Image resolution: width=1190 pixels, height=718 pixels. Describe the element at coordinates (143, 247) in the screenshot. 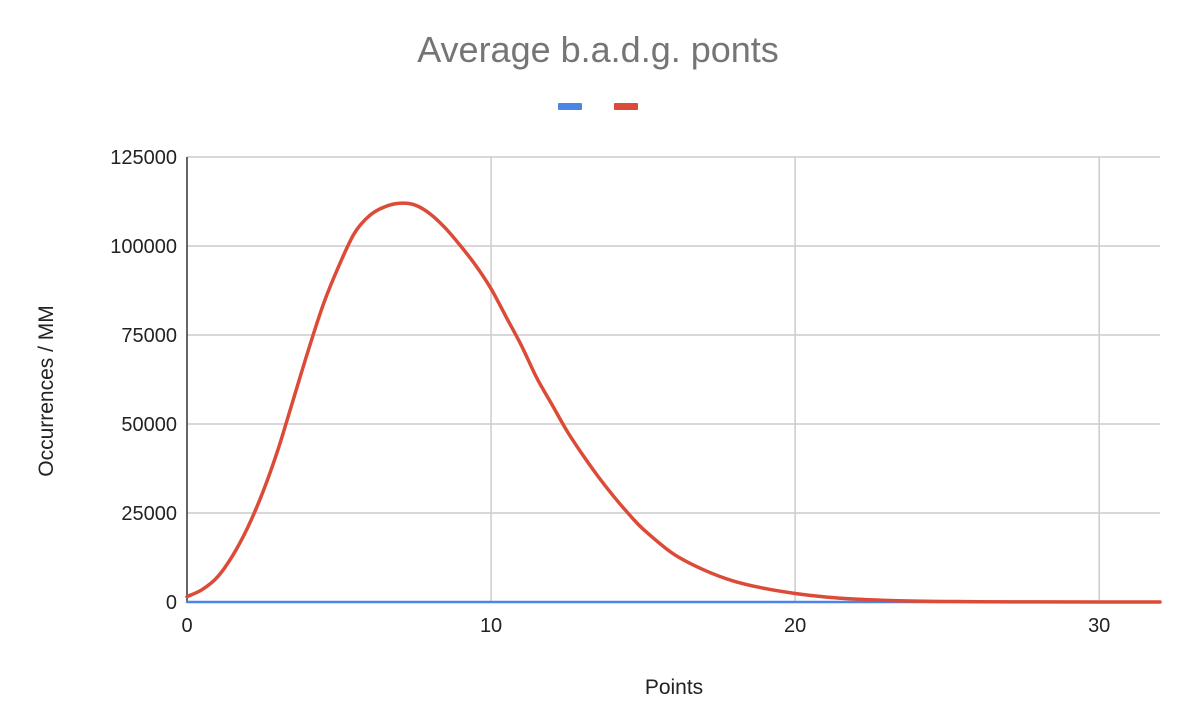

I see `y-tick-label: 100000` at that location.